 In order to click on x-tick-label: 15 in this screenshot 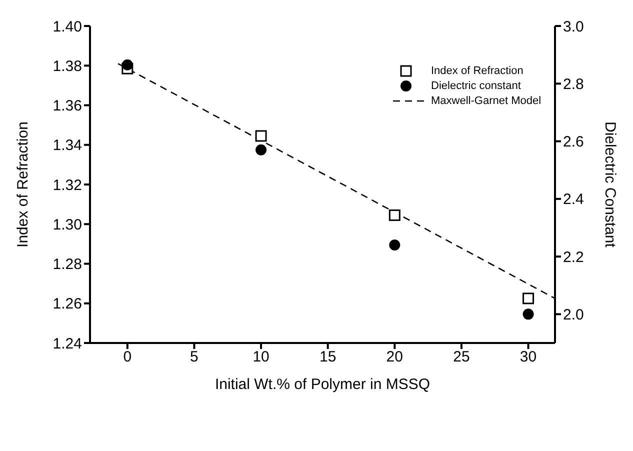, I will do `click(328, 357)`.